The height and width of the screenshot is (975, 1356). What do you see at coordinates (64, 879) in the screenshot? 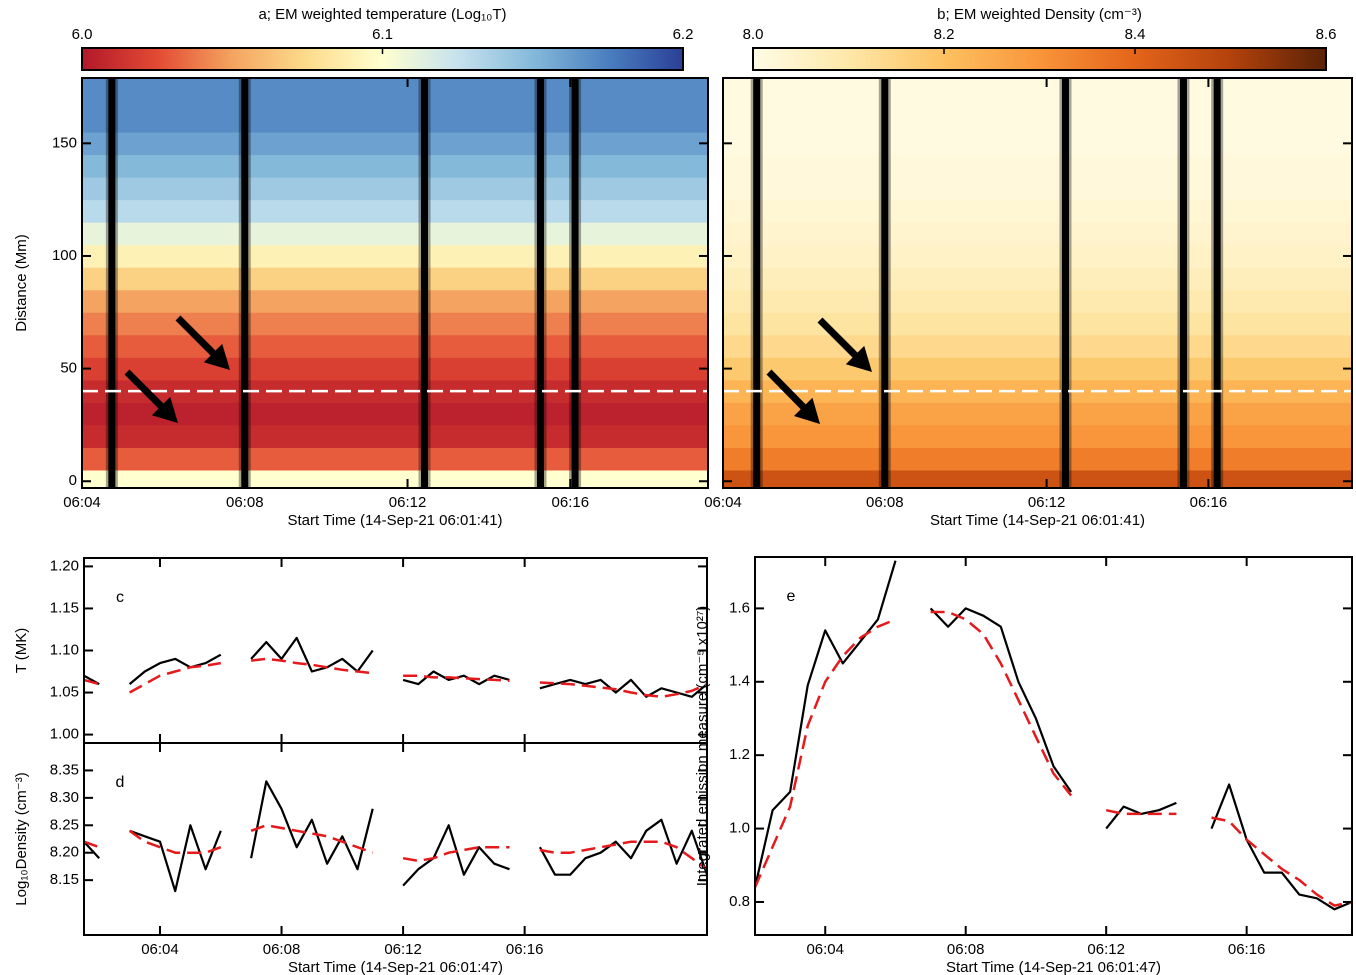
I see `y-tick-label: 8.15` at bounding box center [64, 879].